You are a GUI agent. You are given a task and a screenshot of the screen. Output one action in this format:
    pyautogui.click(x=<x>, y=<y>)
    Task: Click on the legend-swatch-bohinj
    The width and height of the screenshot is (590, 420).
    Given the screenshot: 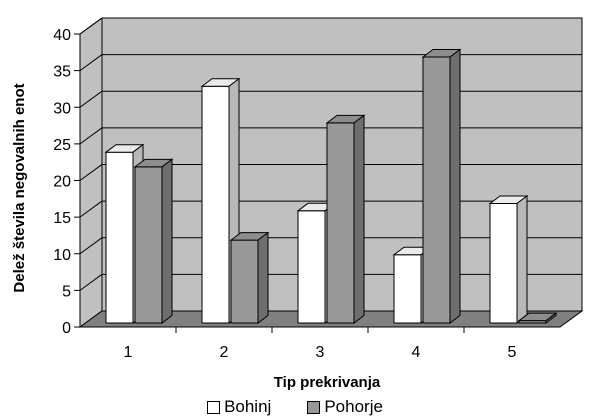 What is the action you would take?
    pyautogui.click(x=214, y=407)
    